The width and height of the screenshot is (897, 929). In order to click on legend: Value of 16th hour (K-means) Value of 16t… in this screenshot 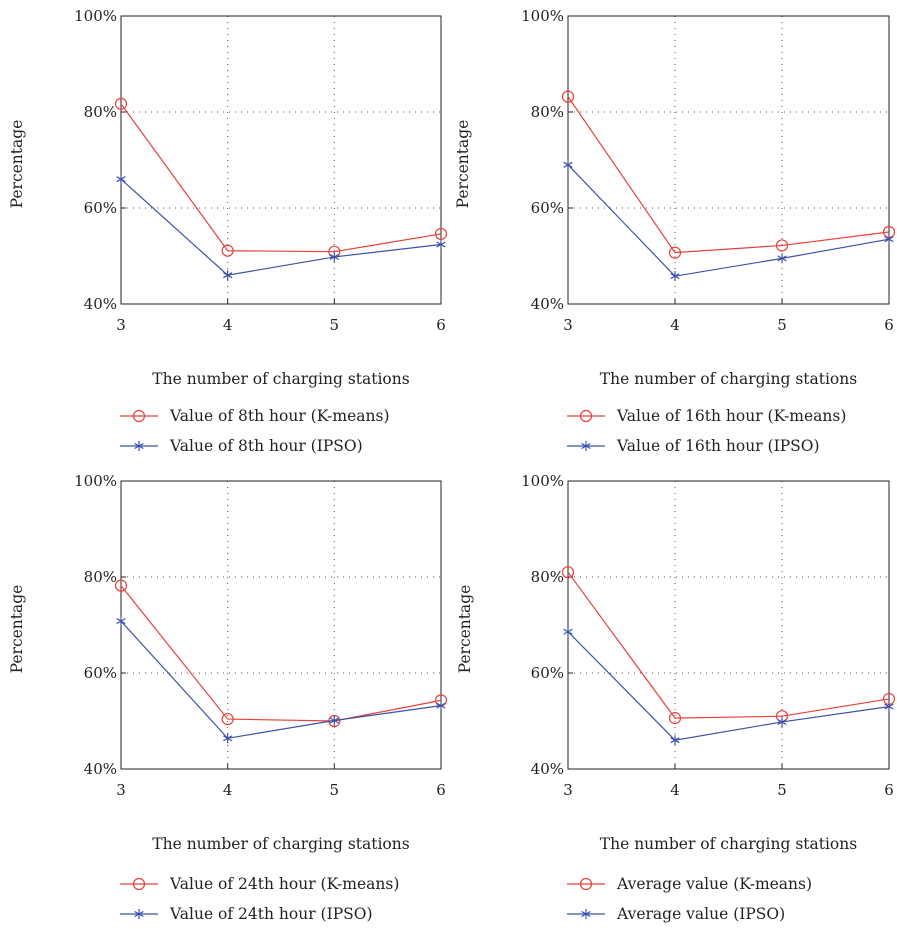, I will do `click(706, 431)`.